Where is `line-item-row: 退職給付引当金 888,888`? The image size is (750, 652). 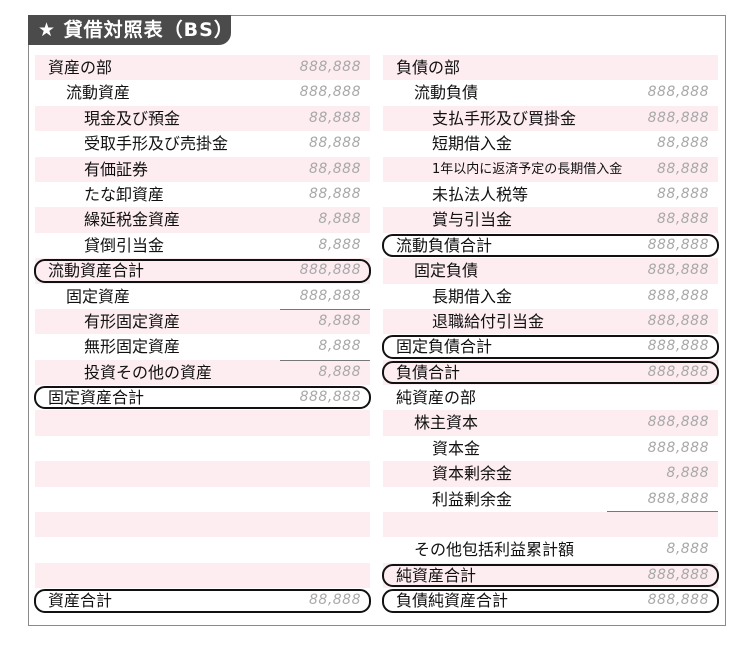
line-item-row: 退職給付引当金 888,888 is located at coordinates (550, 321).